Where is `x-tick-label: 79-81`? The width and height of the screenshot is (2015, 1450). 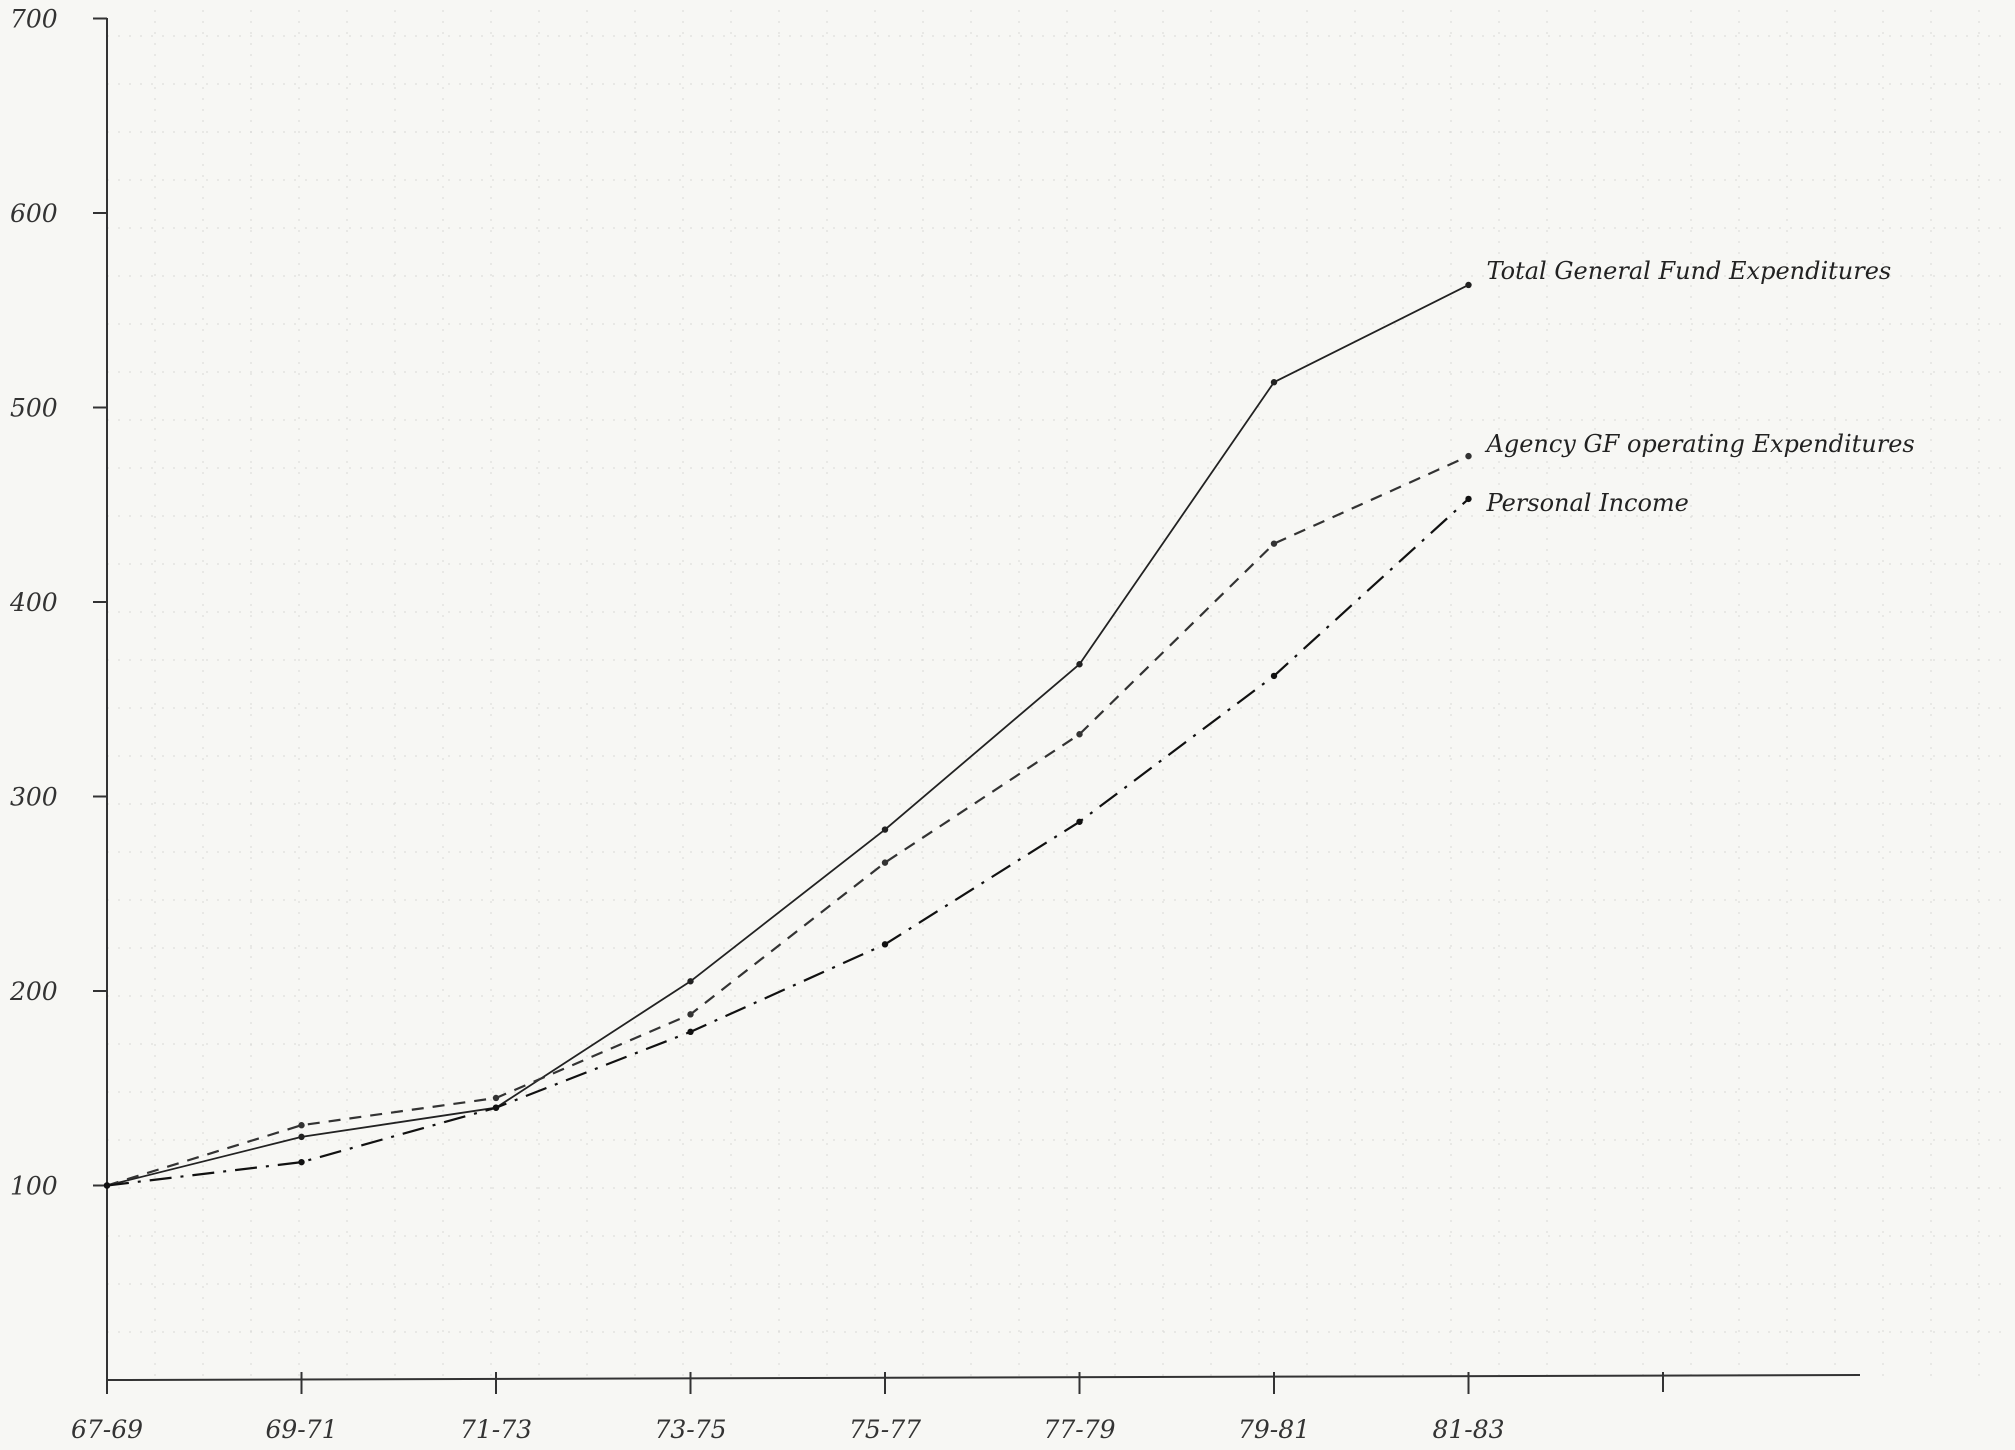
x-tick-label: 79-81 is located at coordinates (1274, 1429).